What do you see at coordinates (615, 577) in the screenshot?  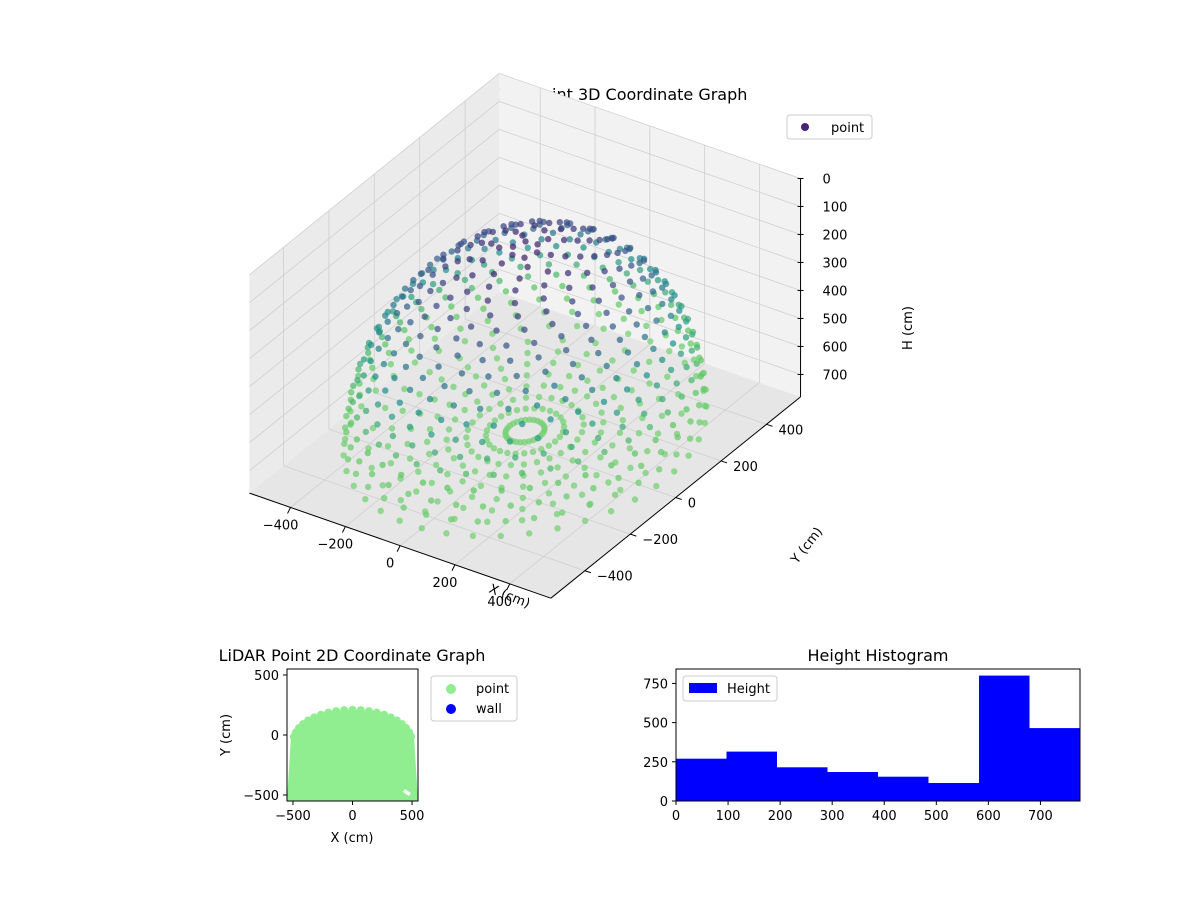 I see `y-tick-label: −400` at bounding box center [615, 577].